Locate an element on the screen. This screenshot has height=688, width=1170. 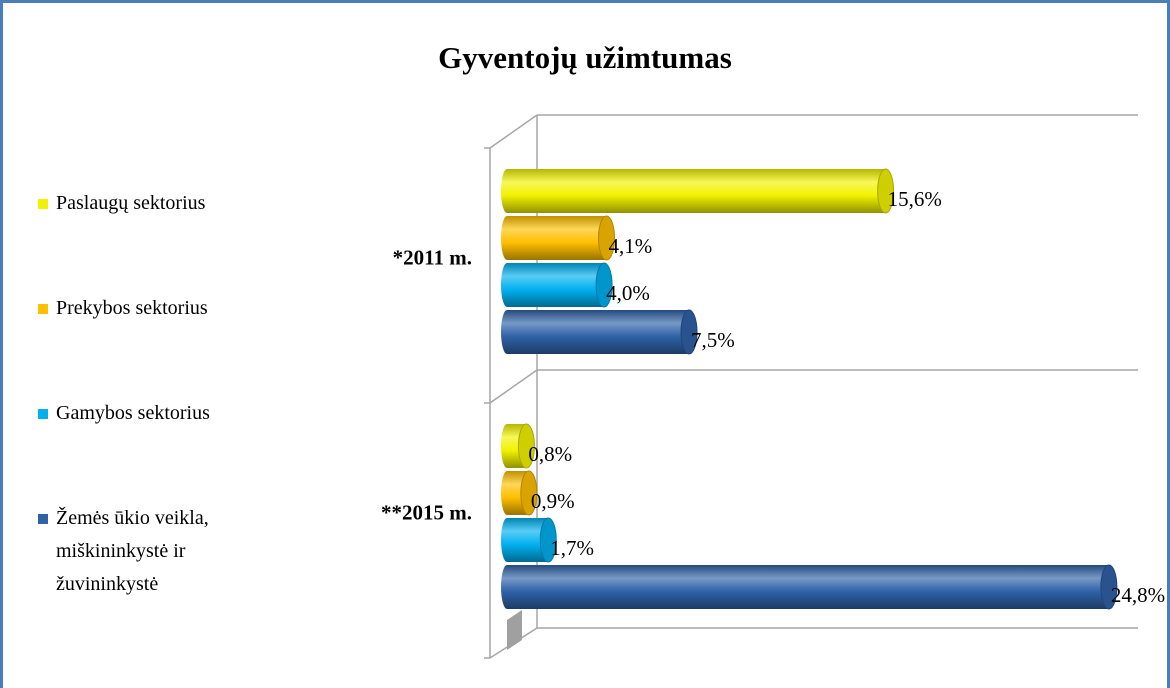
side-mid is located at coordinates (513, 386).